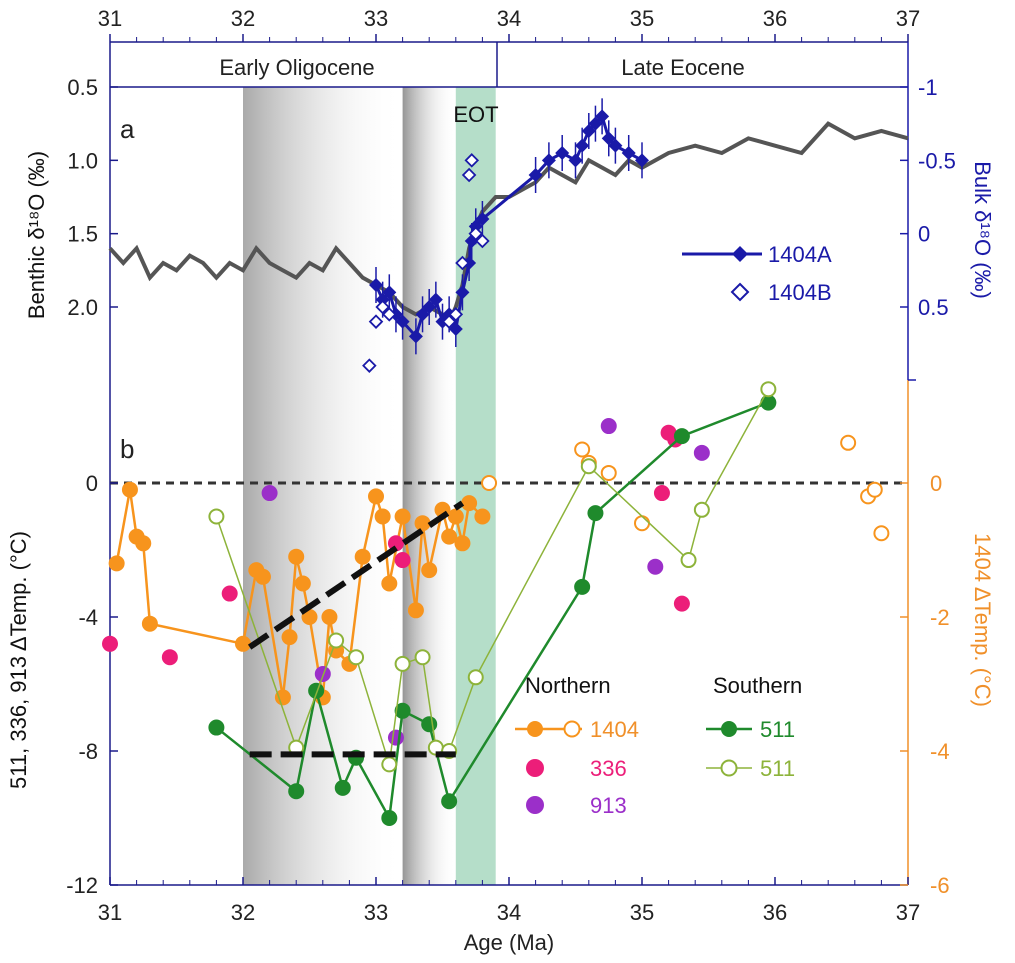  Describe the element at coordinates (92, 483) in the screenshot. I see `left-b-tick-label: 0` at that location.